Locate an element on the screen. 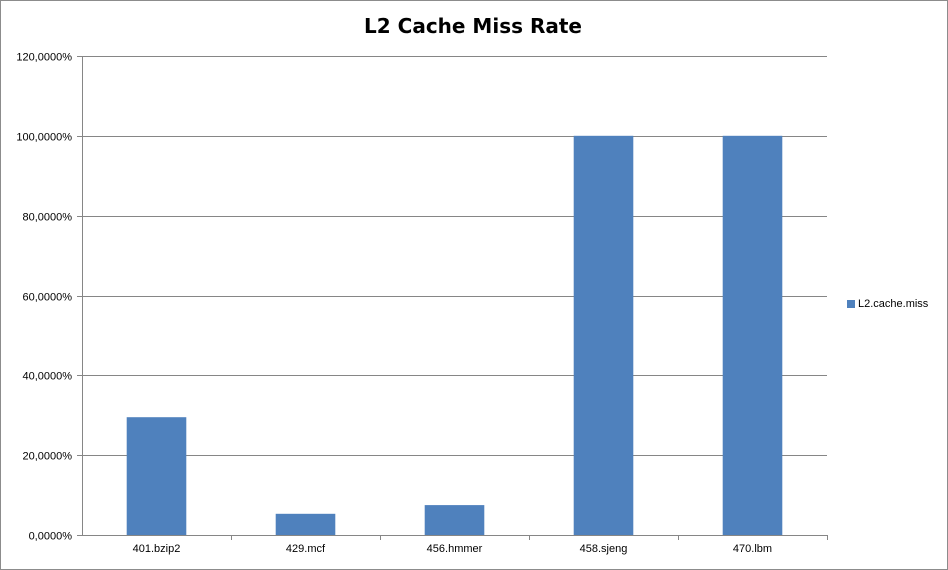  x-tick-label: 470.lbm is located at coordinates (752, 549).